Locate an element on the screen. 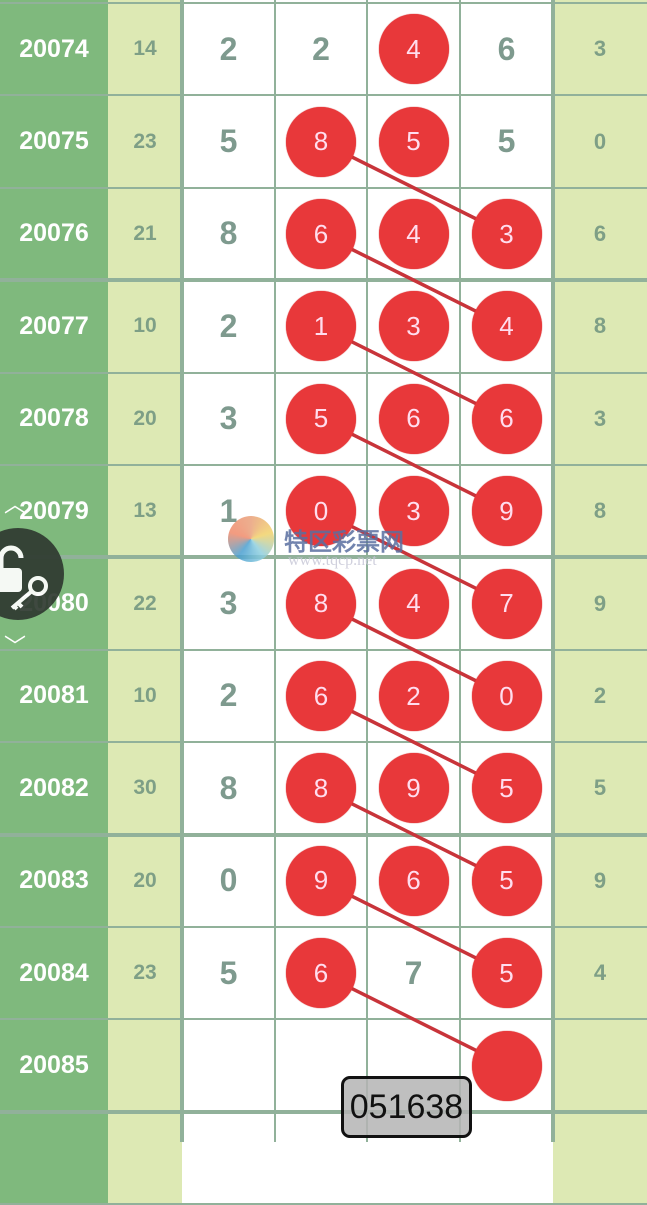  issue-cell: 20081 is located at coordinates (54, 696).